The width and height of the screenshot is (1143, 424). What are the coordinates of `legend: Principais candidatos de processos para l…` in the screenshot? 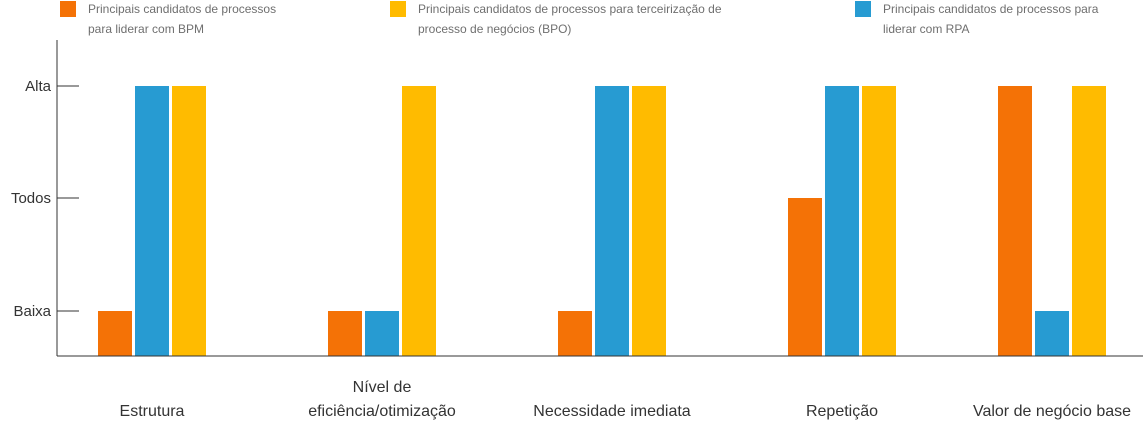 It's located at (579, 18).